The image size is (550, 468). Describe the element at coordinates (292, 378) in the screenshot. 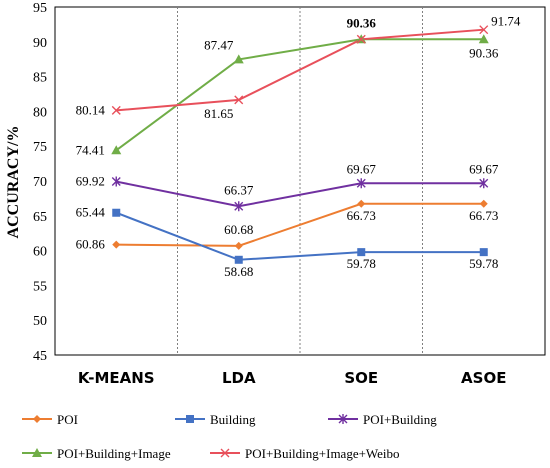

I see `x-axis-ticks: K-MEANS LDA SOE ASOE` at that location.